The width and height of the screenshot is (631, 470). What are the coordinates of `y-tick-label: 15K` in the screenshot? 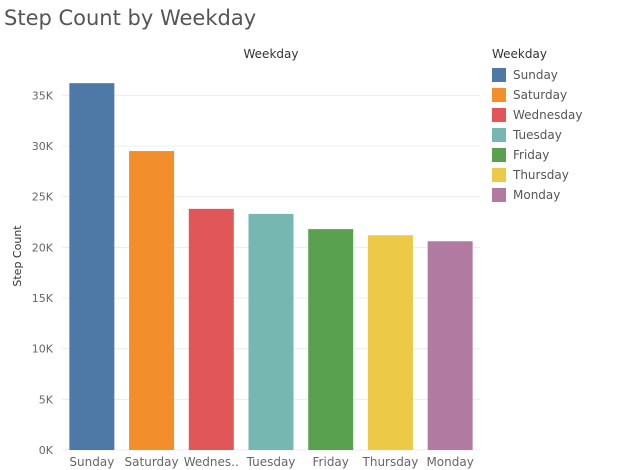 It's located at (43, 298).